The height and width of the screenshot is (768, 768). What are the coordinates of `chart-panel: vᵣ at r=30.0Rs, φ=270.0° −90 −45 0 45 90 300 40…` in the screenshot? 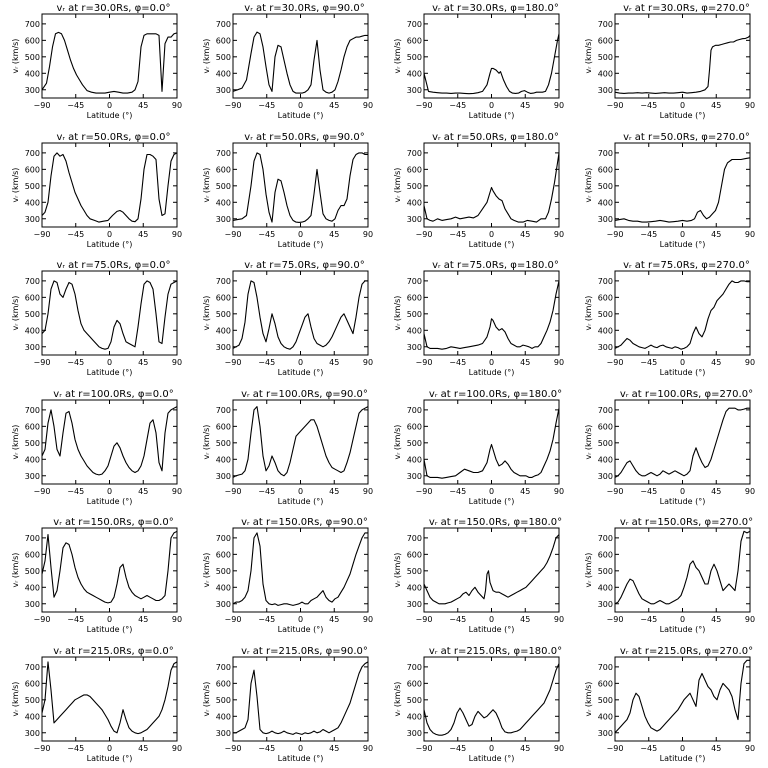 It's located at (669, 61).